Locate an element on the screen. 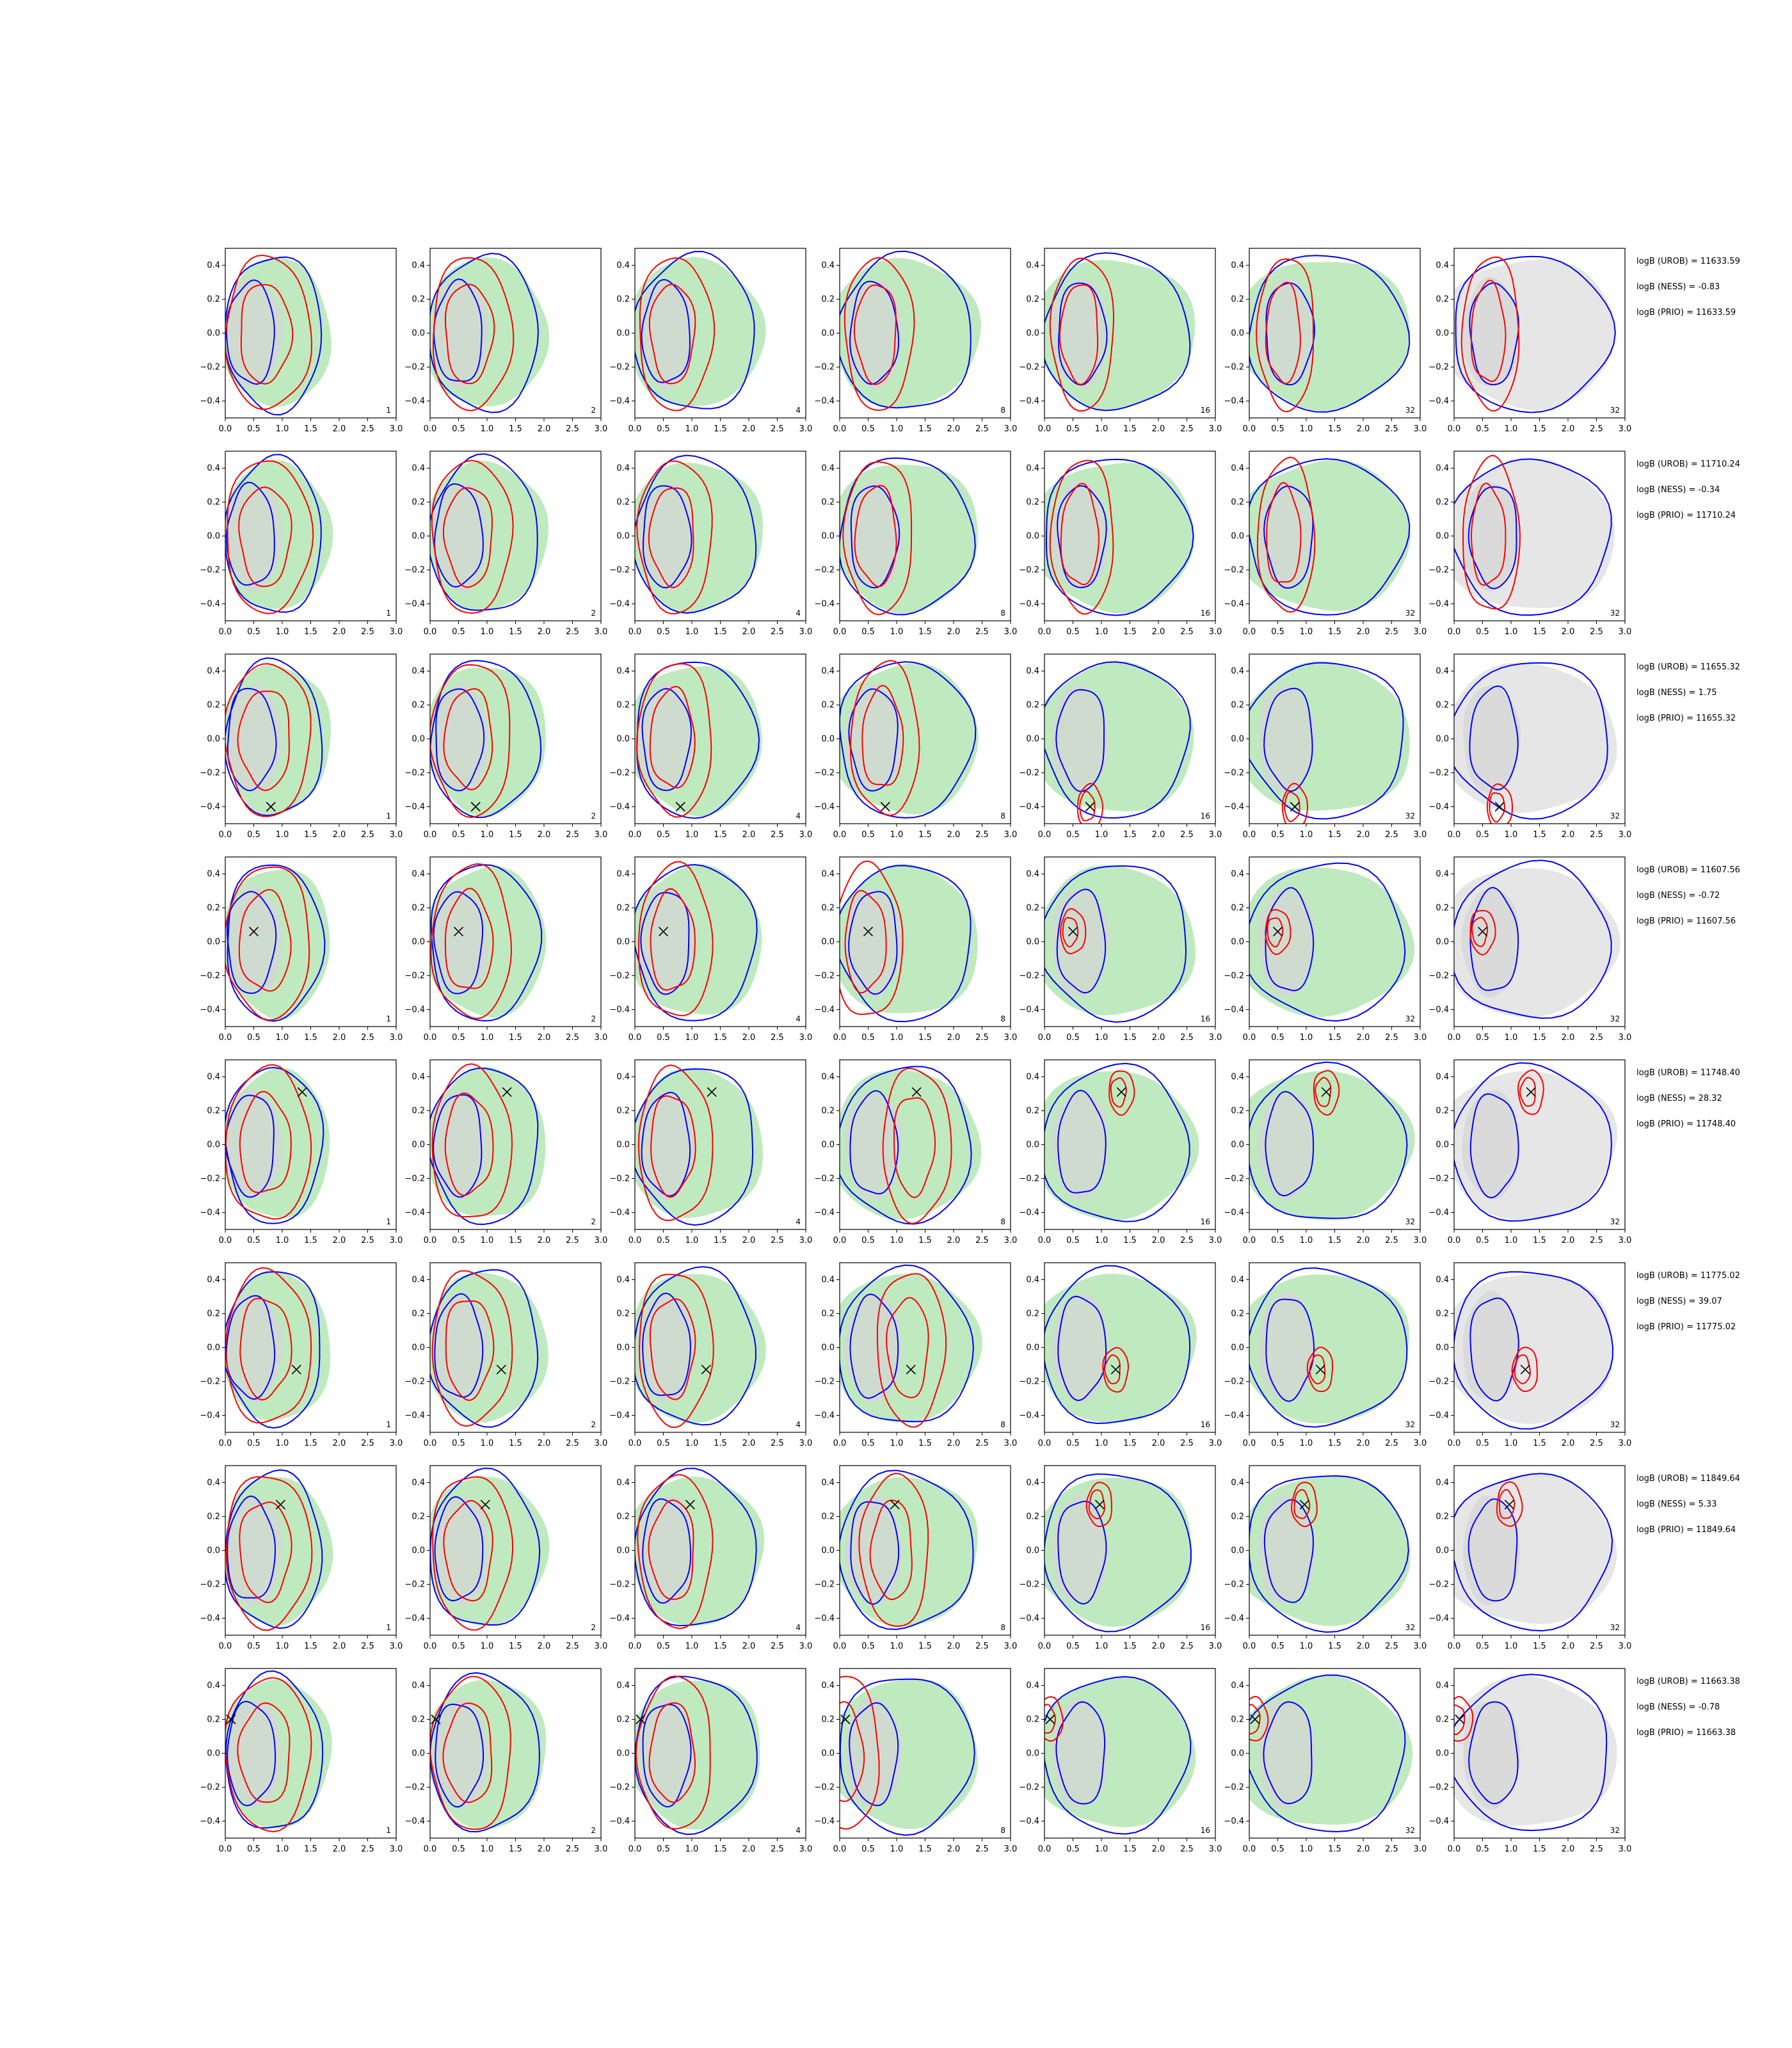 The image size is (1792, 2048). panel-r4-c2: 0.0 0.5 1.0 1.5 2.0 2.5 3.0 0.4 0.2 0.0 −0.2 −0.4 2 is located at coordinates (506, 949).